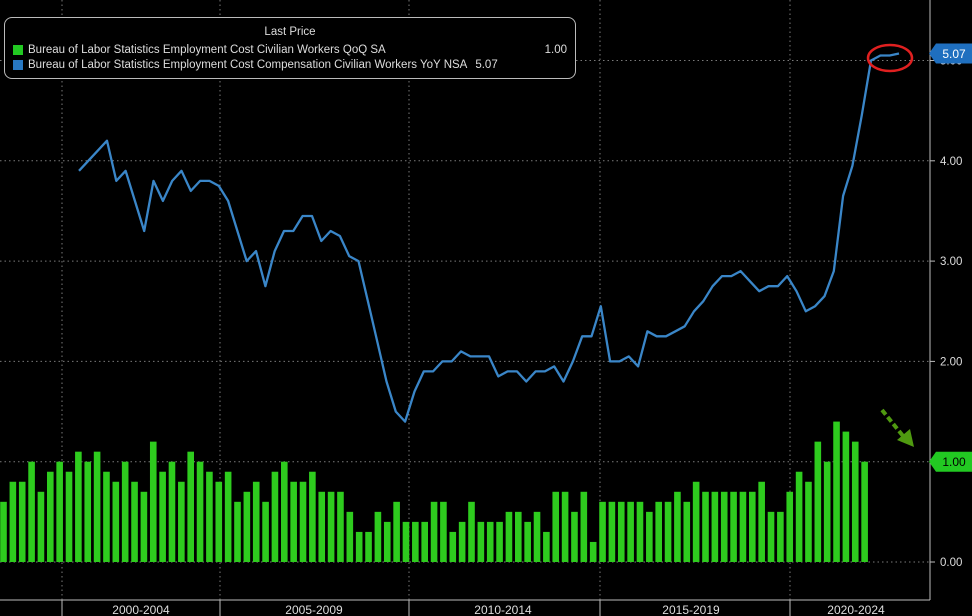  What do you see at coordinates (892, 423) in the screenshot?
I see `down-arrow-shaft` at bounding box center [892, 423].